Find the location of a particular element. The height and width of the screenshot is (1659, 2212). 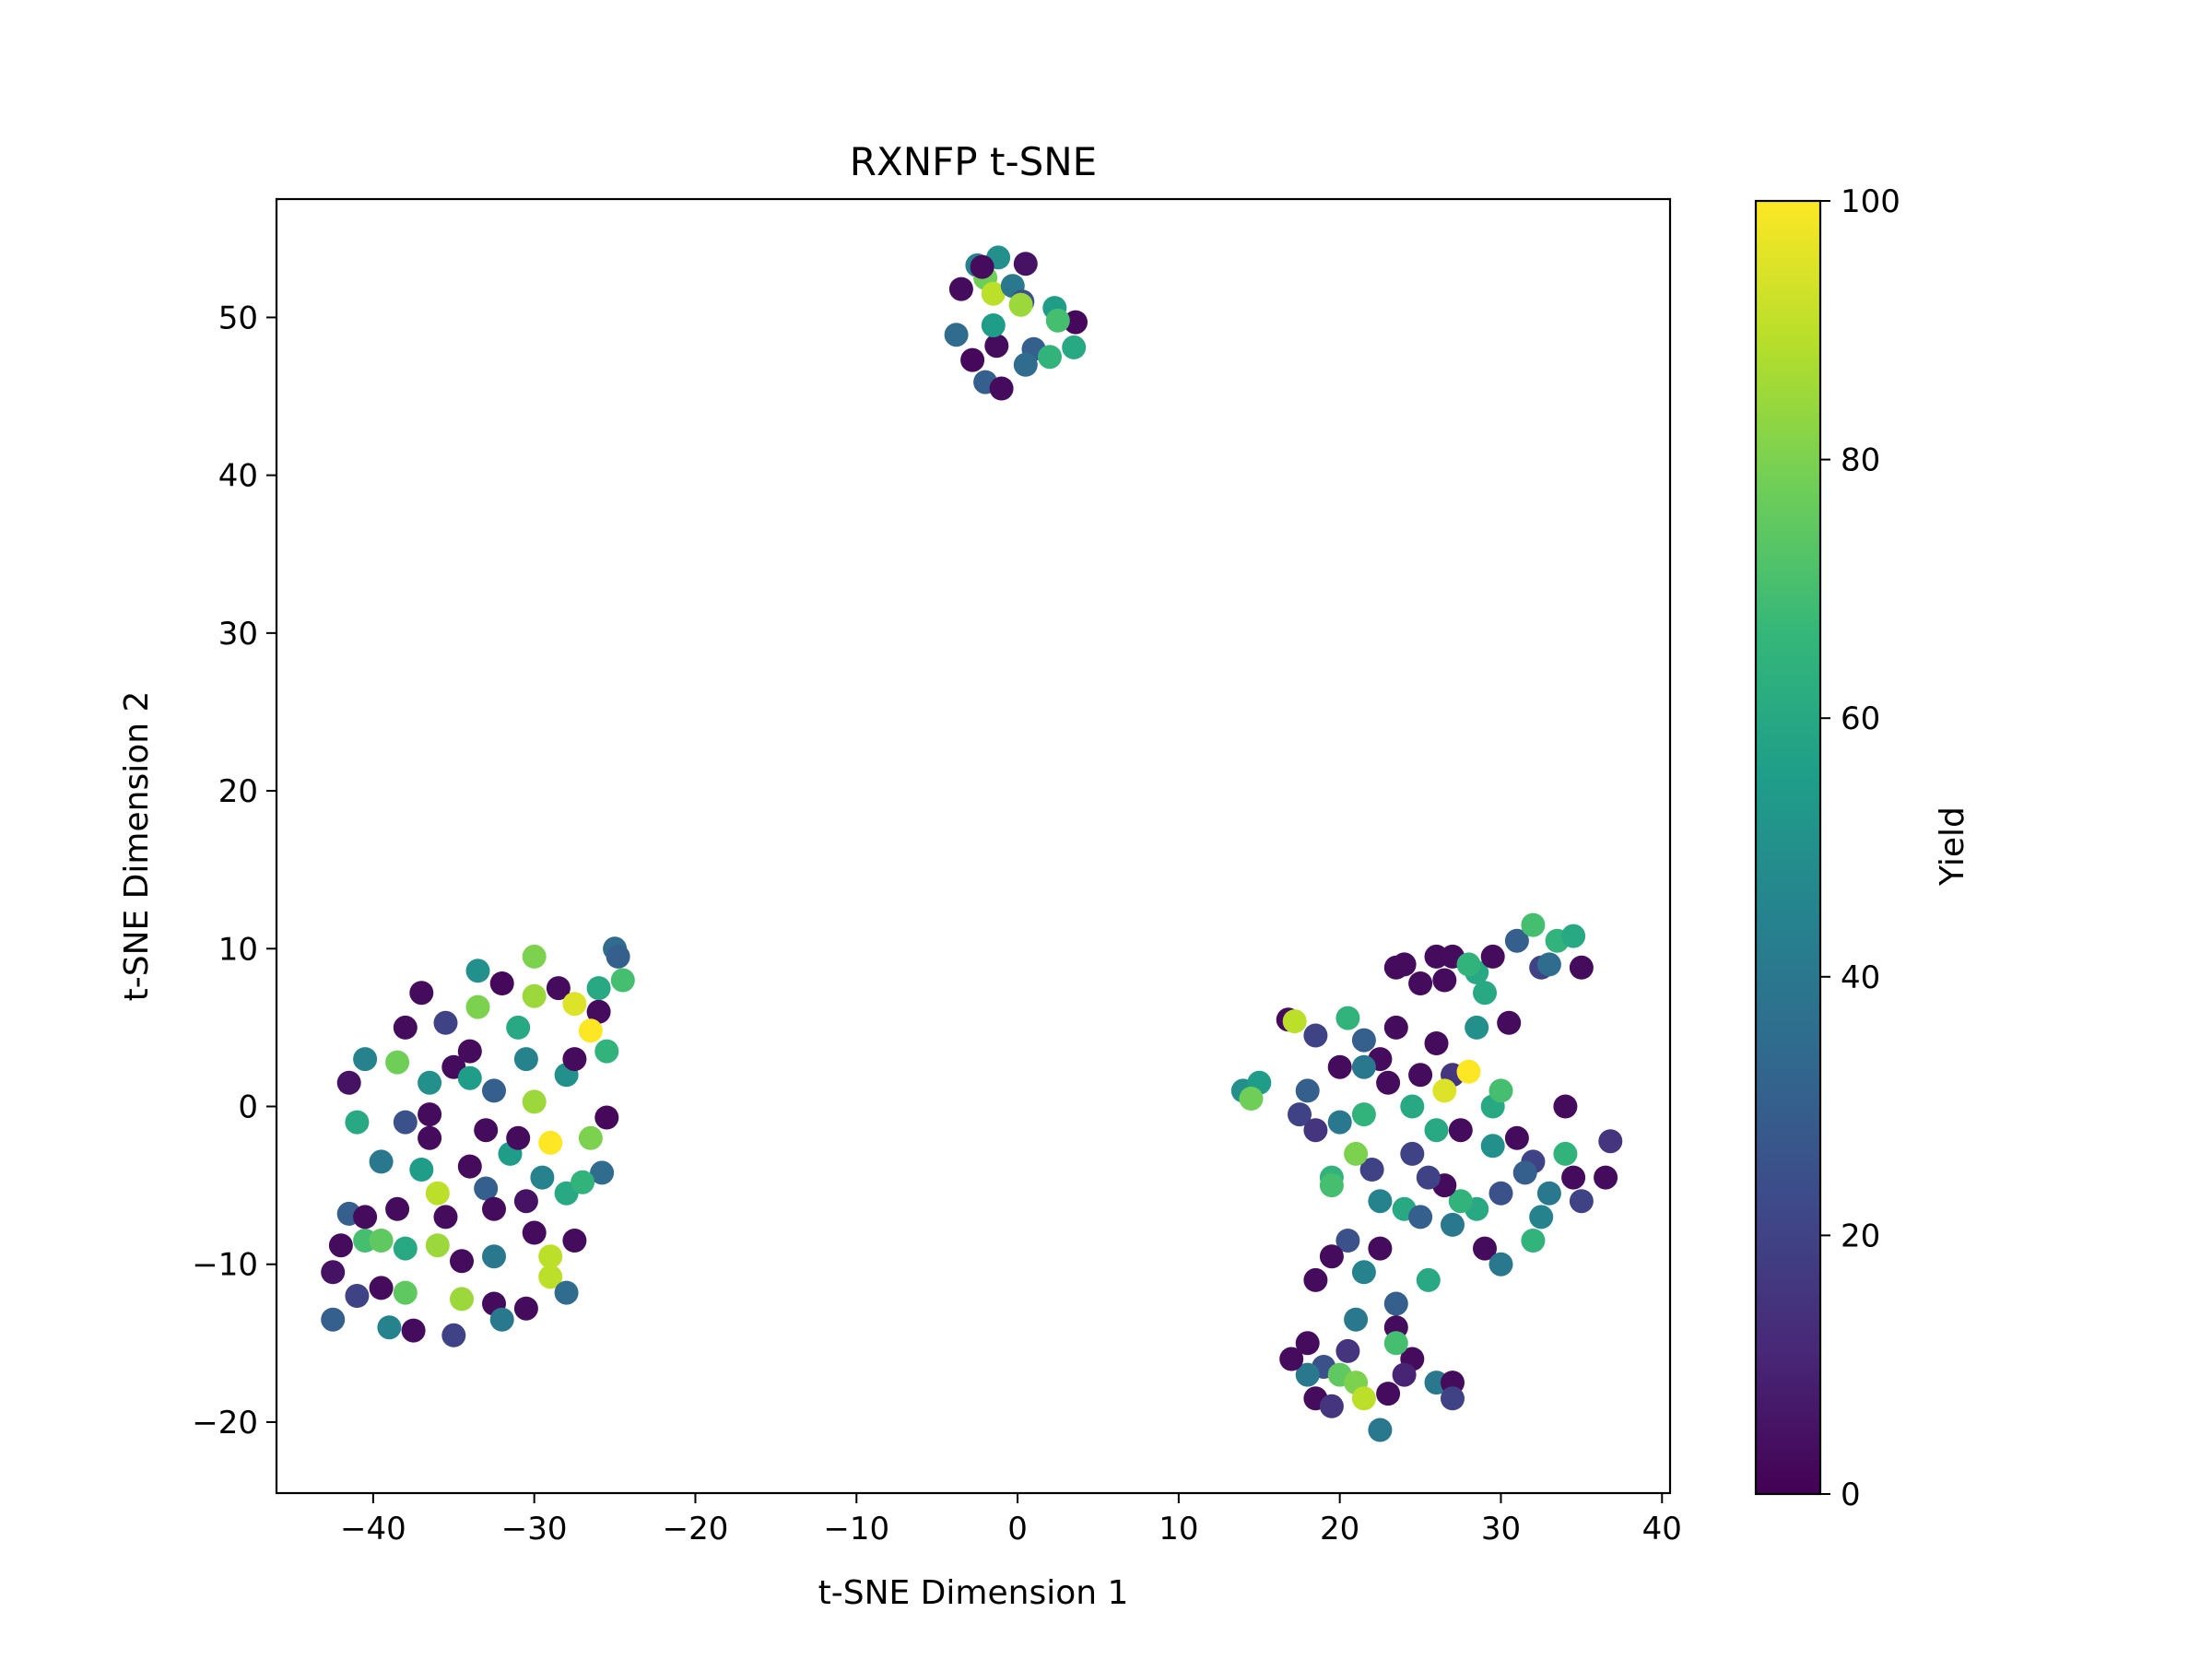

x-axis: −40 −30 −20 −10 0 10 20 30 40 is located at coordinates (1011, 1520).